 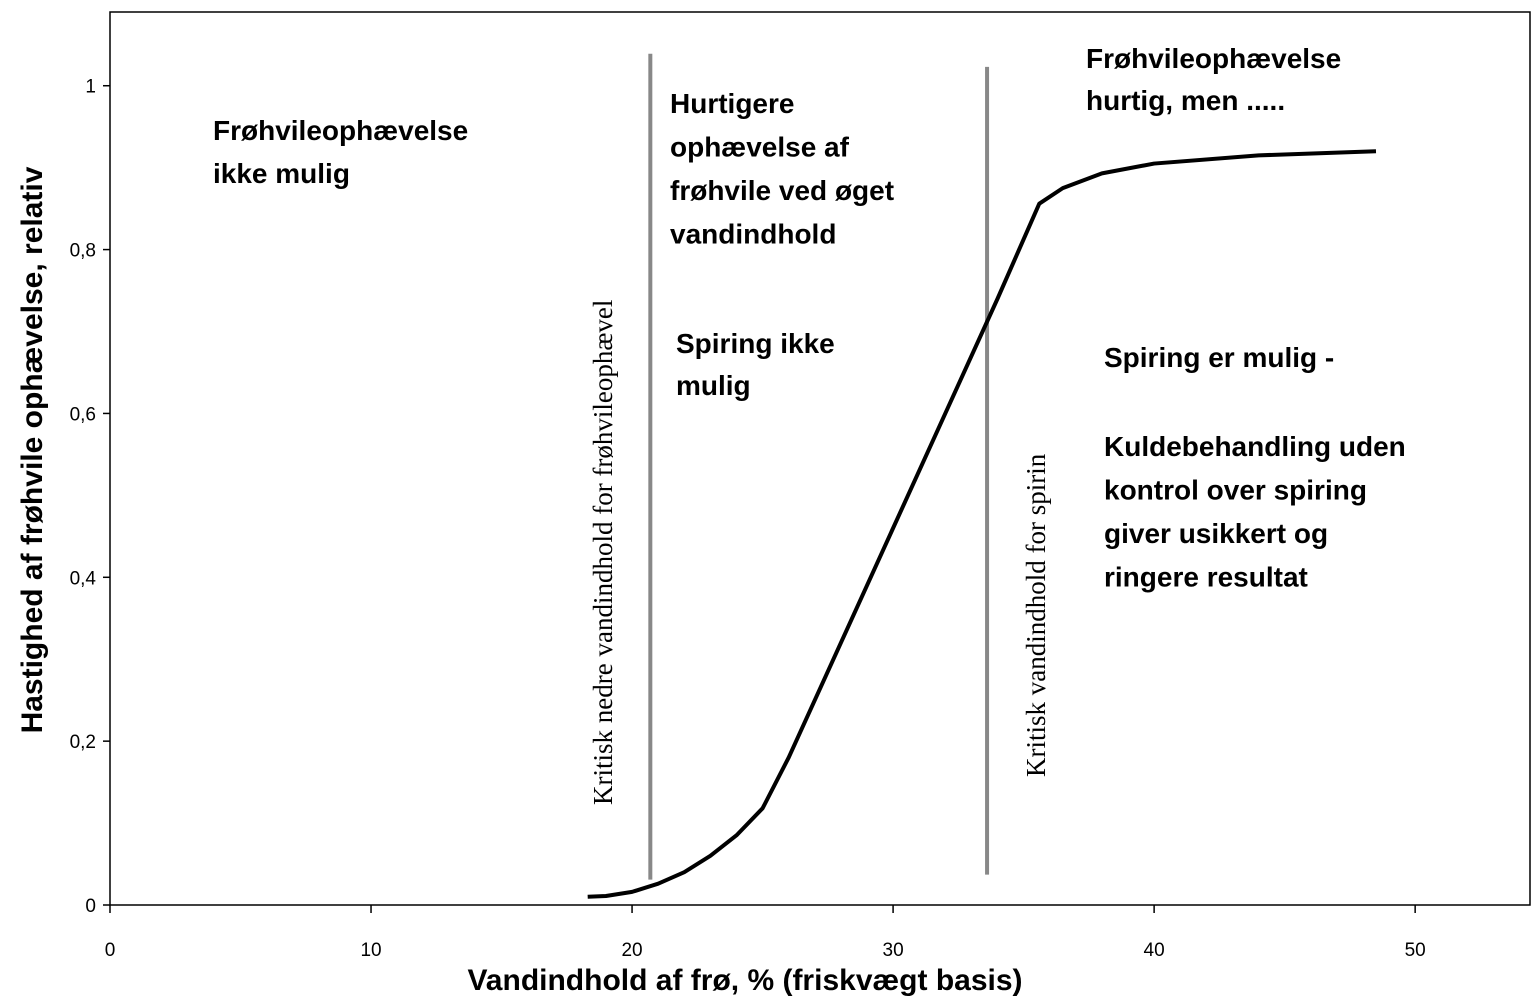 What do you see at coordinates (1206, 577) in the screenshot?
I see `annotation: ringere resultat` at bounding box center [1206, 577].